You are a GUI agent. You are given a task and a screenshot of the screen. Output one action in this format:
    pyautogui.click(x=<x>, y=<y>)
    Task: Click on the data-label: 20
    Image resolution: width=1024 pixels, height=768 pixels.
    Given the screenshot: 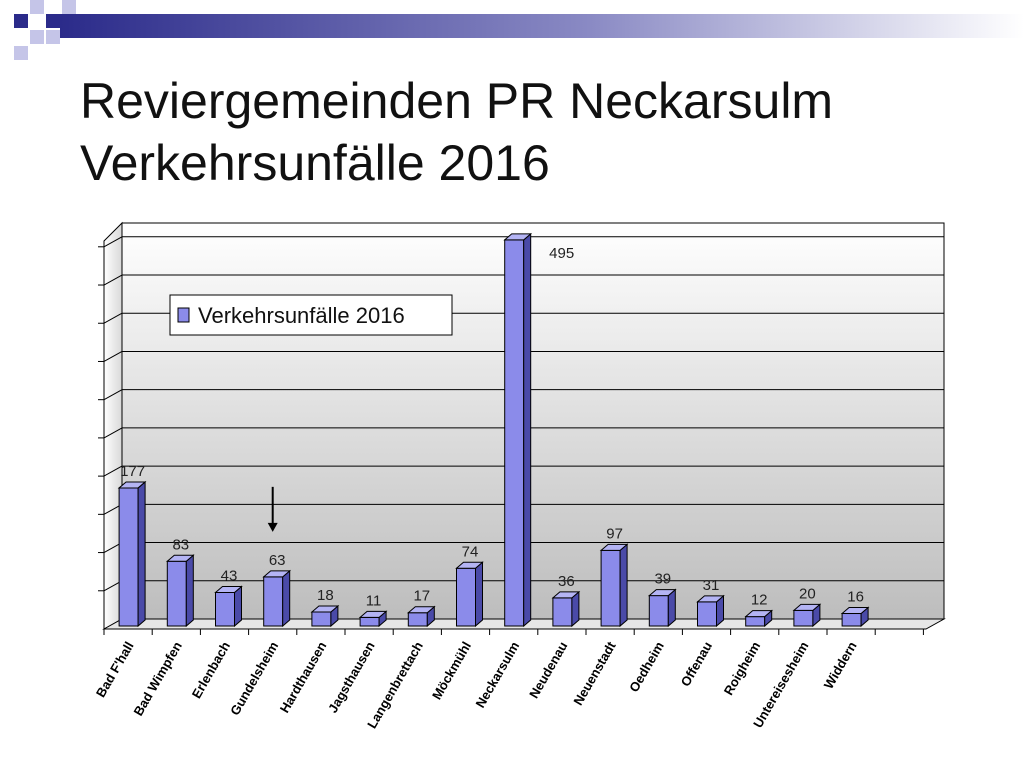 What is the action you would take?
    pyautogui.click(x=807, y=593)
    